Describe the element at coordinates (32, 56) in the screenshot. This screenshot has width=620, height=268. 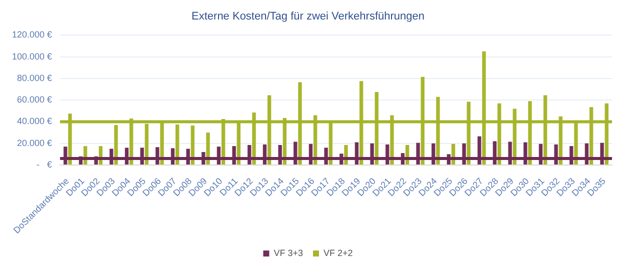
I see `y-tick-label: 100.000 €` at that location.